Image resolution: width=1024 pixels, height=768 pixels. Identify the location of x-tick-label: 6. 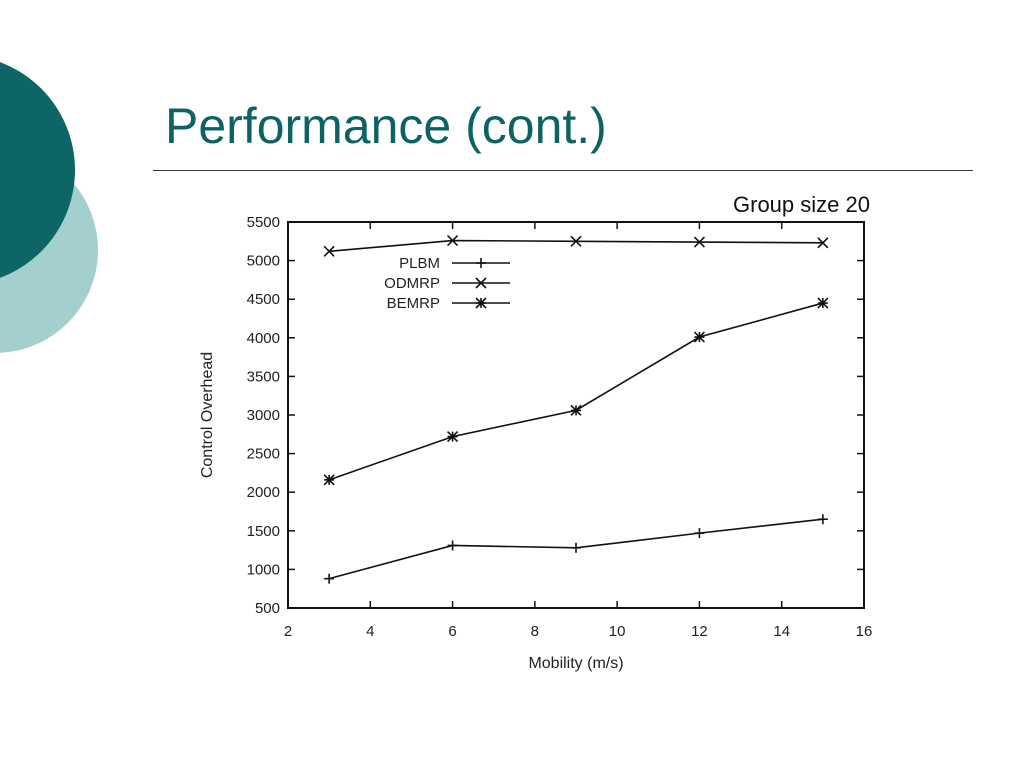
(452, 631).